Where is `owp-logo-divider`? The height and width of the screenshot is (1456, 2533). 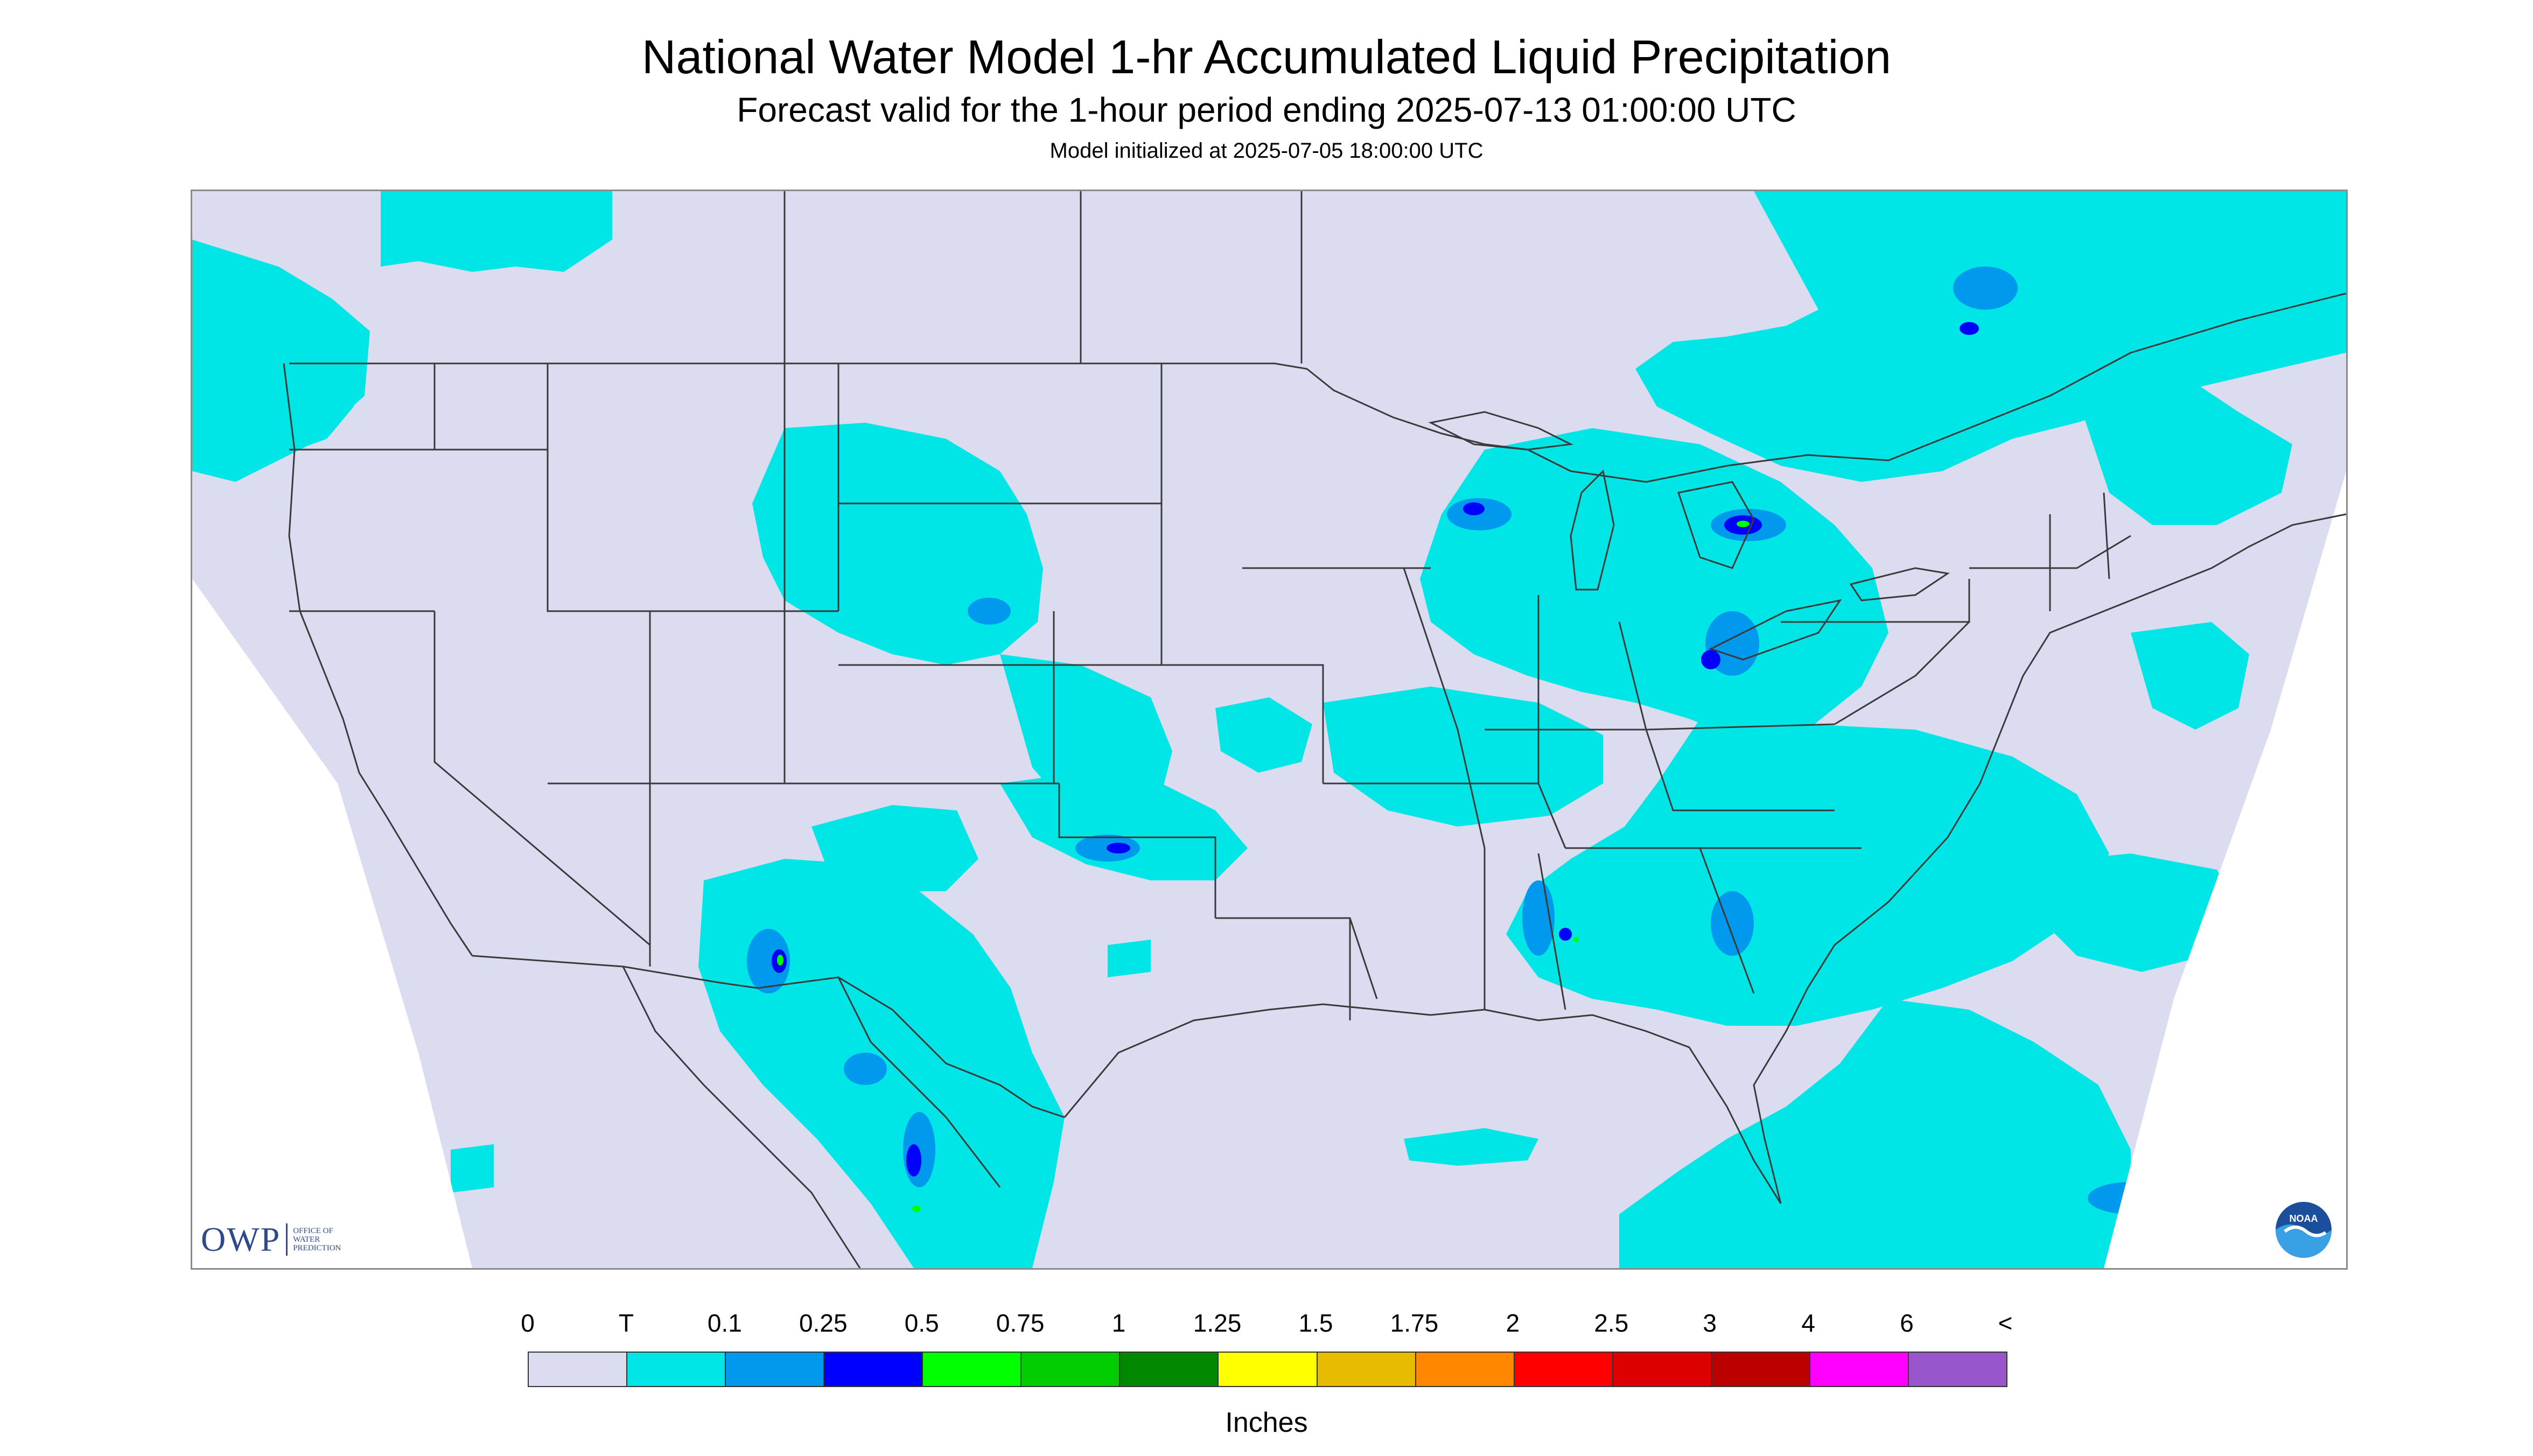
owp-logo-divider is located at coordinates (287, 1239).